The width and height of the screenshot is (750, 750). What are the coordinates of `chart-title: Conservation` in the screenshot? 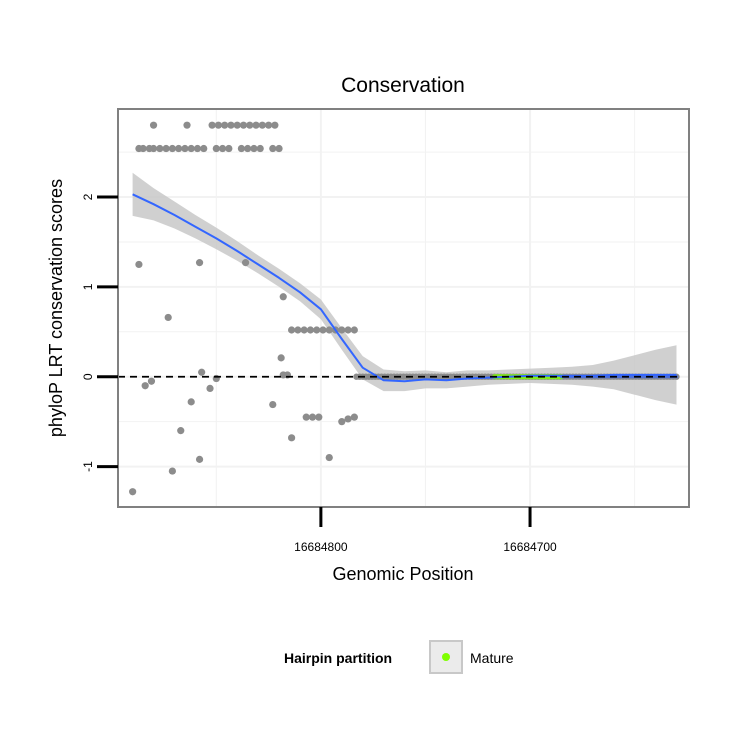 It's located at (403, 85).